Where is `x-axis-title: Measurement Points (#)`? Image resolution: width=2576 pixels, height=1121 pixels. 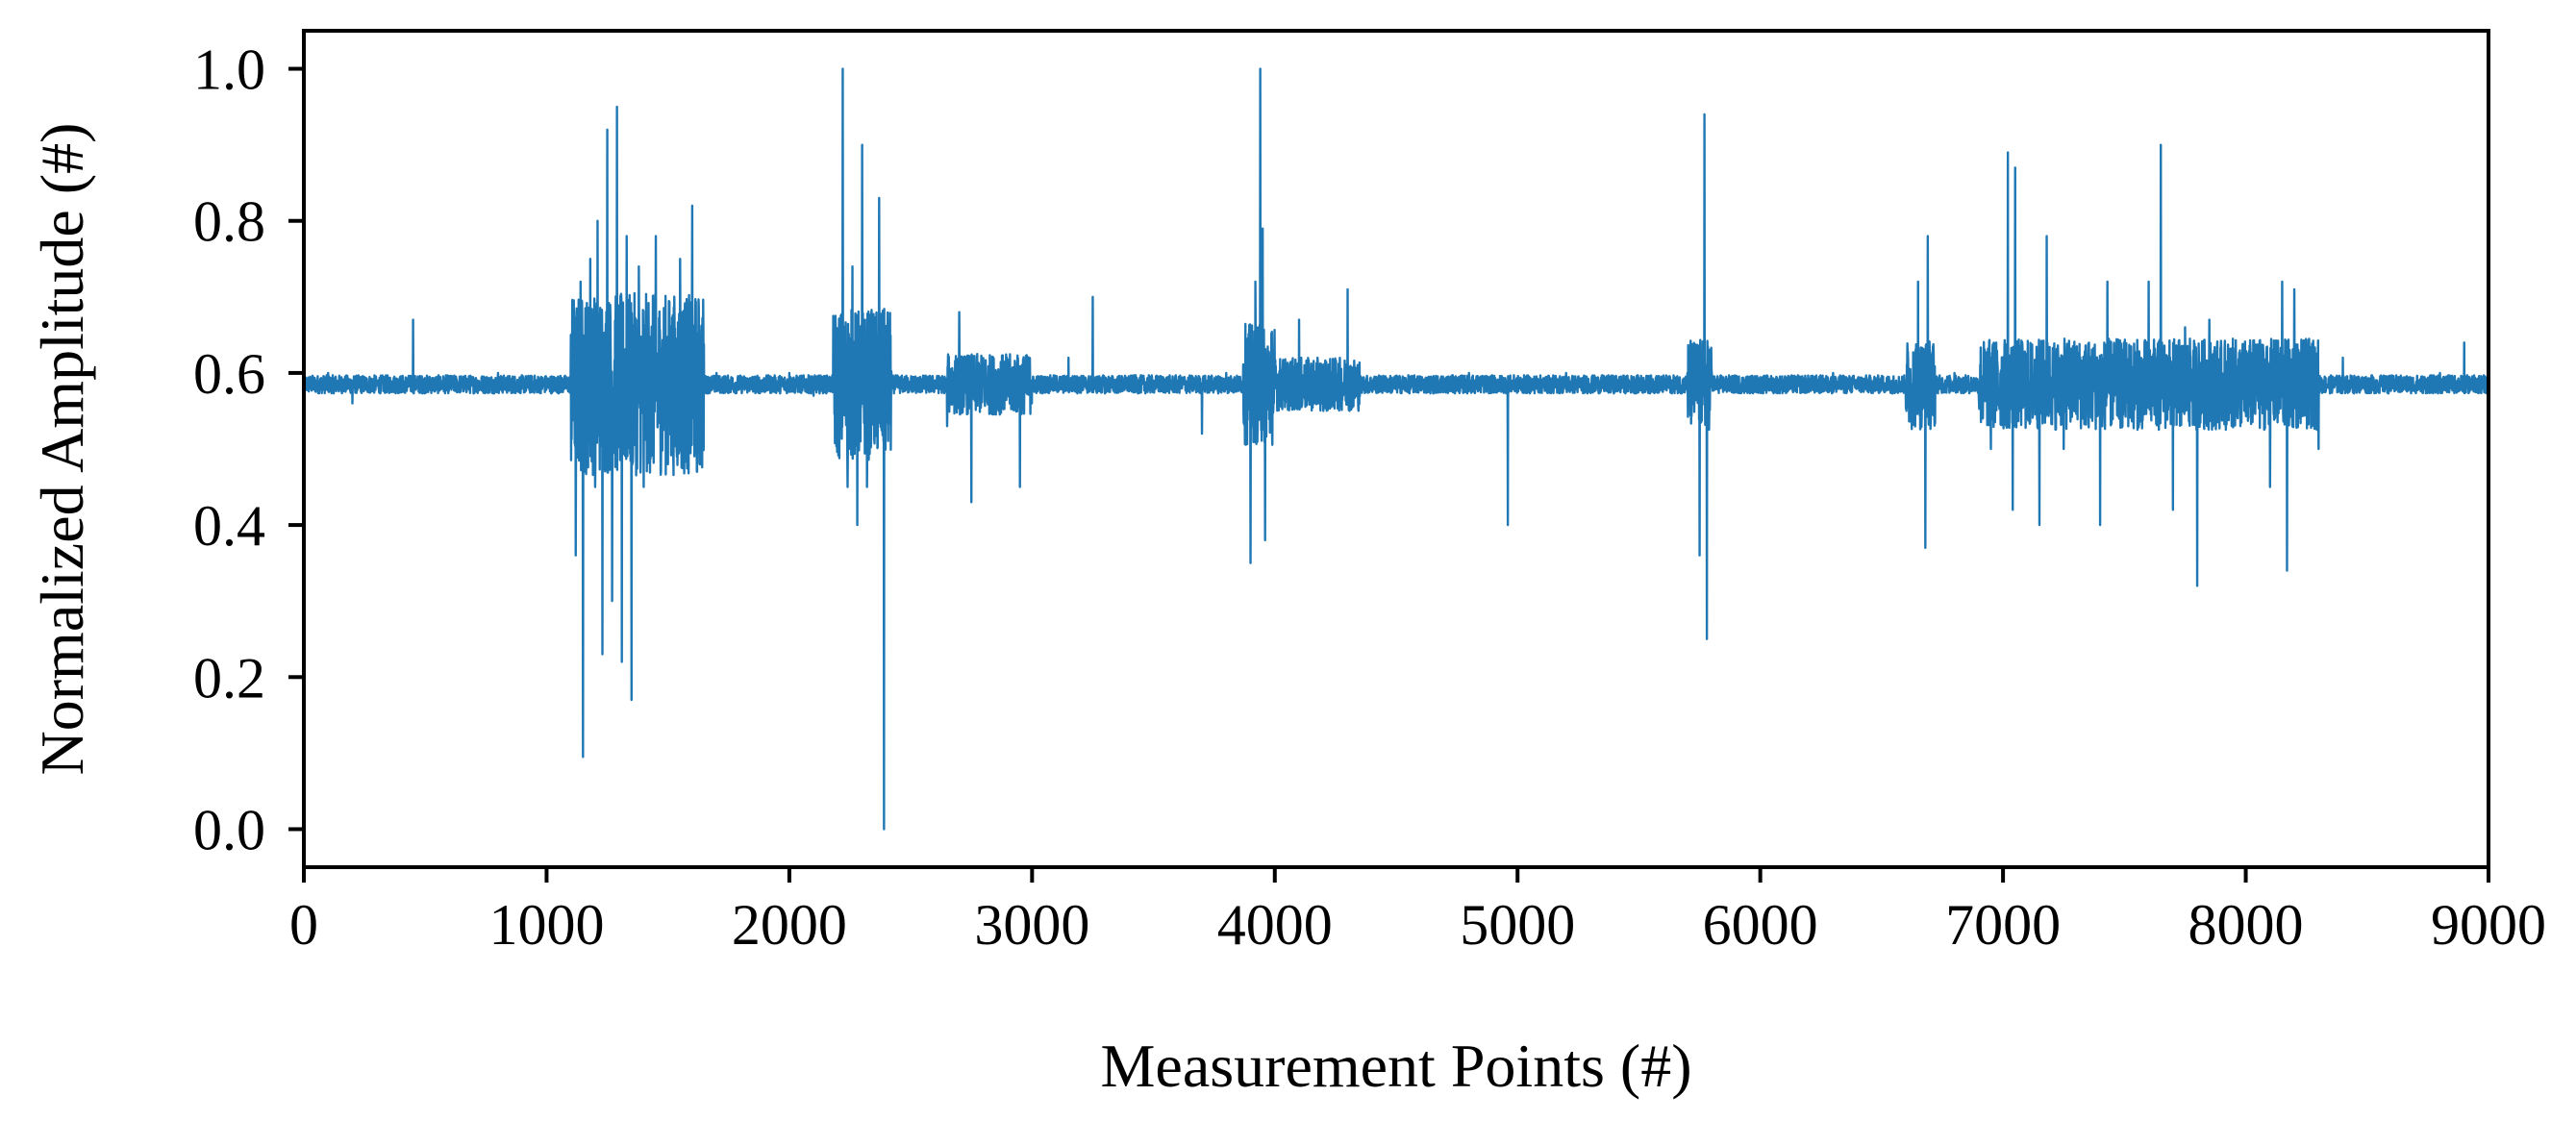
x-axis-title: Measurement Points (#) is located at coordinates (1396, 1066).